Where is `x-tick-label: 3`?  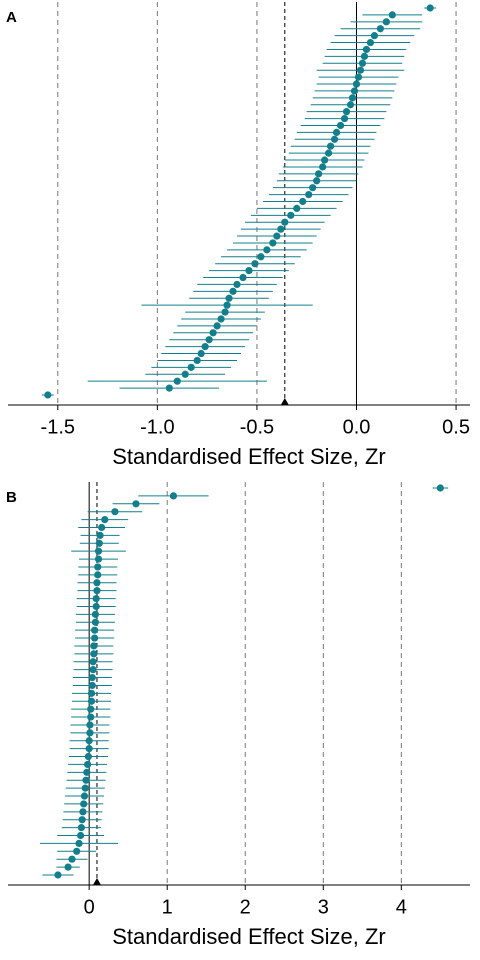
x-tick-label: 3 is located at coordinates (323, 907).